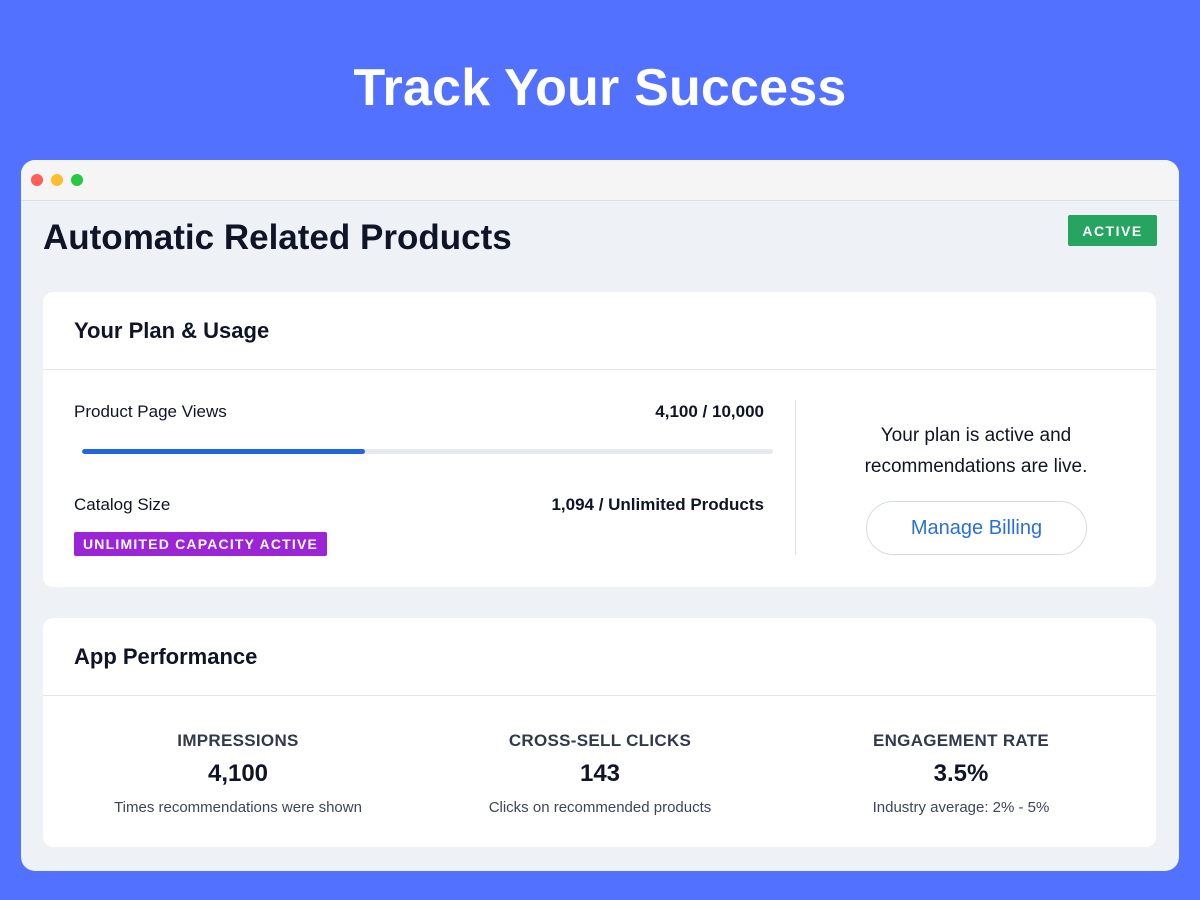 The image size is (1200, 900). I want to click on metric-label: CROSS-SELL CLICKS, so click(600, 740).